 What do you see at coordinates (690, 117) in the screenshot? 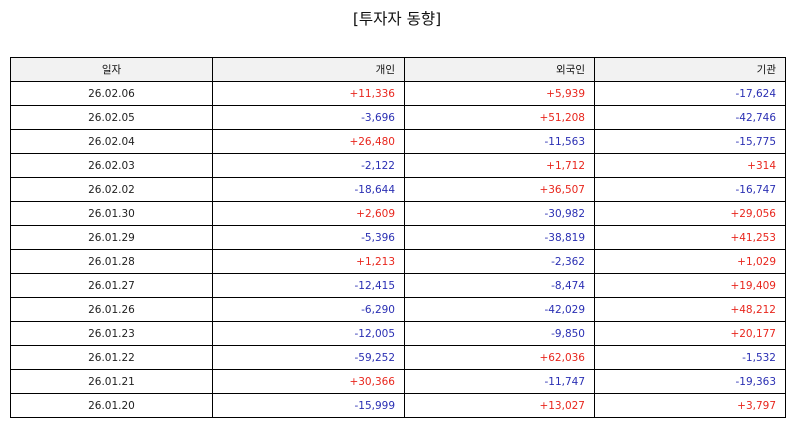
I see `institution-cell: -42,746` at bounding box center [690, 117].